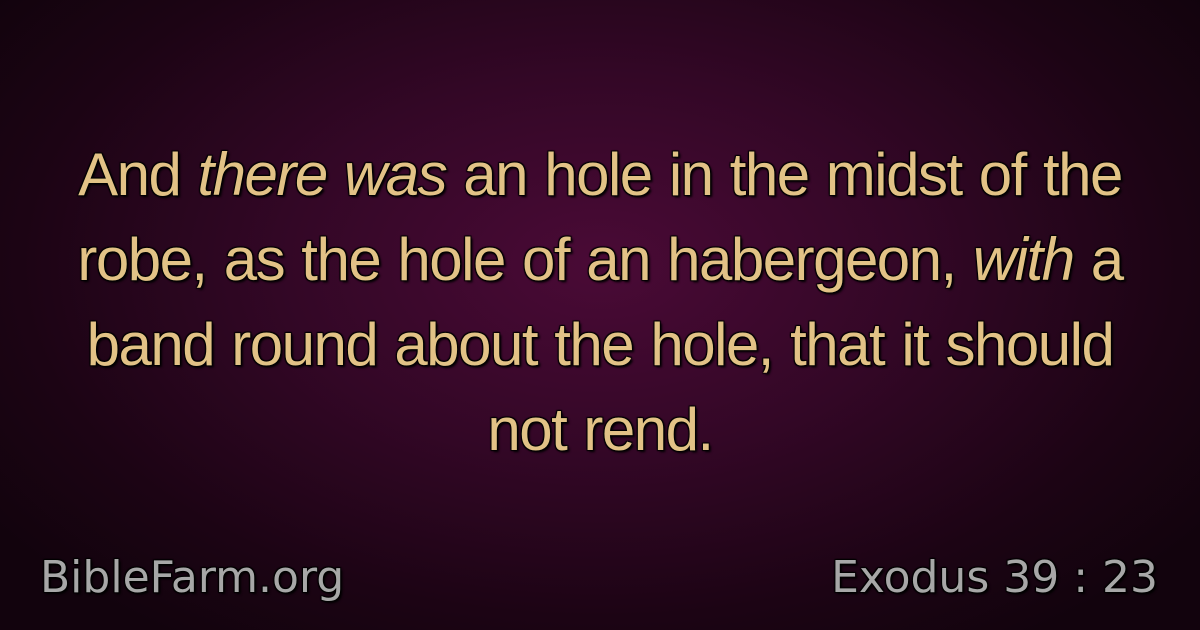 Image resolution: width=1200 pixels, height=630 pixels. What do you see at coordinates (1023, 259) in the screenshot?
I see `verse-segment-4-italic: with` at bounding box center [1023, 259].